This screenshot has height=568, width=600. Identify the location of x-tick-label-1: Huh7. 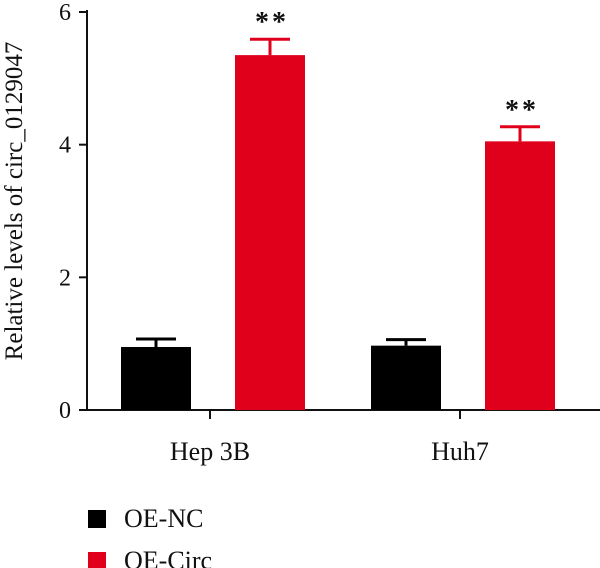
(460, 451).